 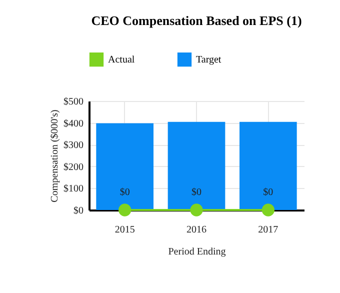 I want to click on y-tick-label: $500, so click(x=74, y=102).